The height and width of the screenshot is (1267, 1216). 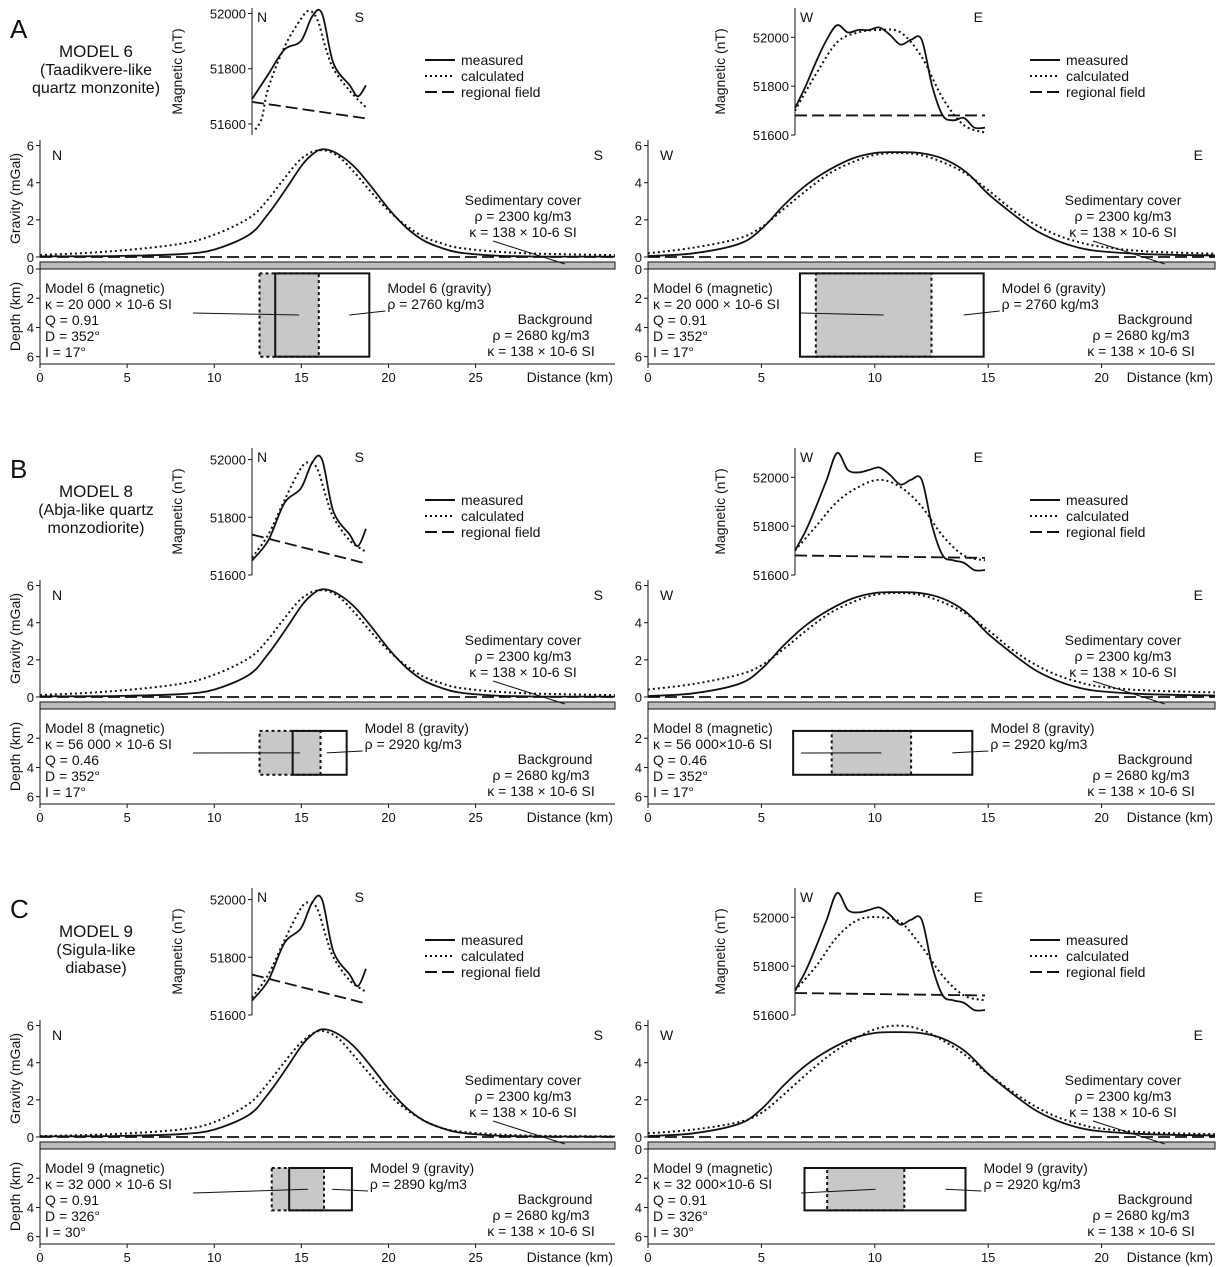 What do you see at coordinates (931, 265) in the screenshot?
I see `sedimentary-cover-band` at bounding box center [931, 265].